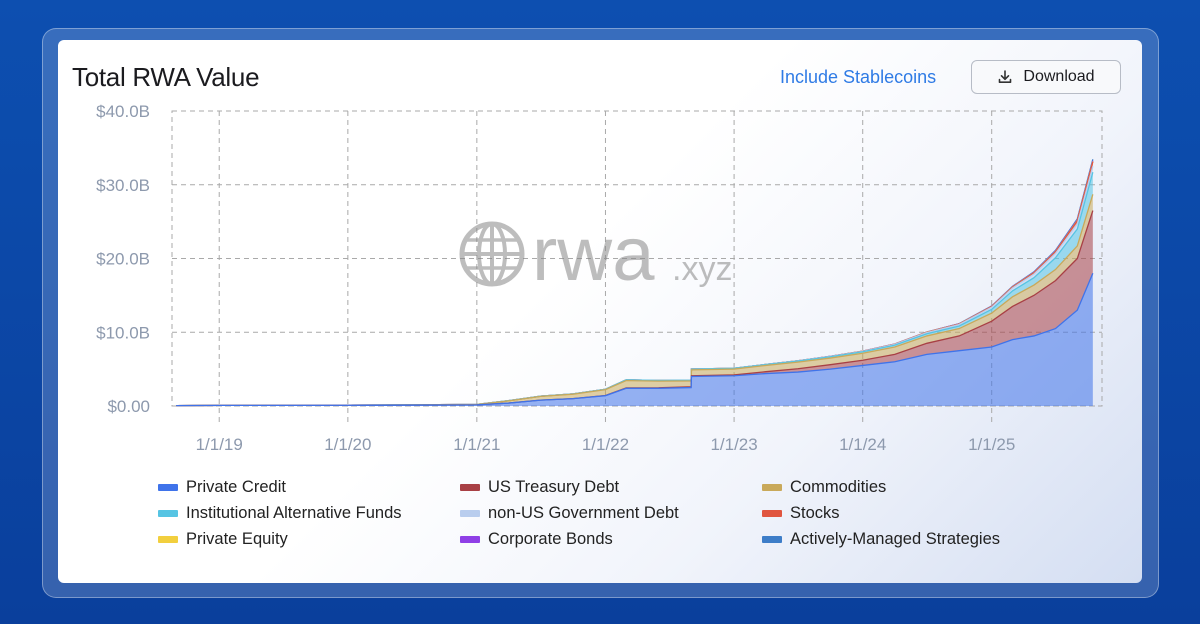  Describe the element at coordinates (492, 254) in the screenshot. I see `globe-icon` at that location.